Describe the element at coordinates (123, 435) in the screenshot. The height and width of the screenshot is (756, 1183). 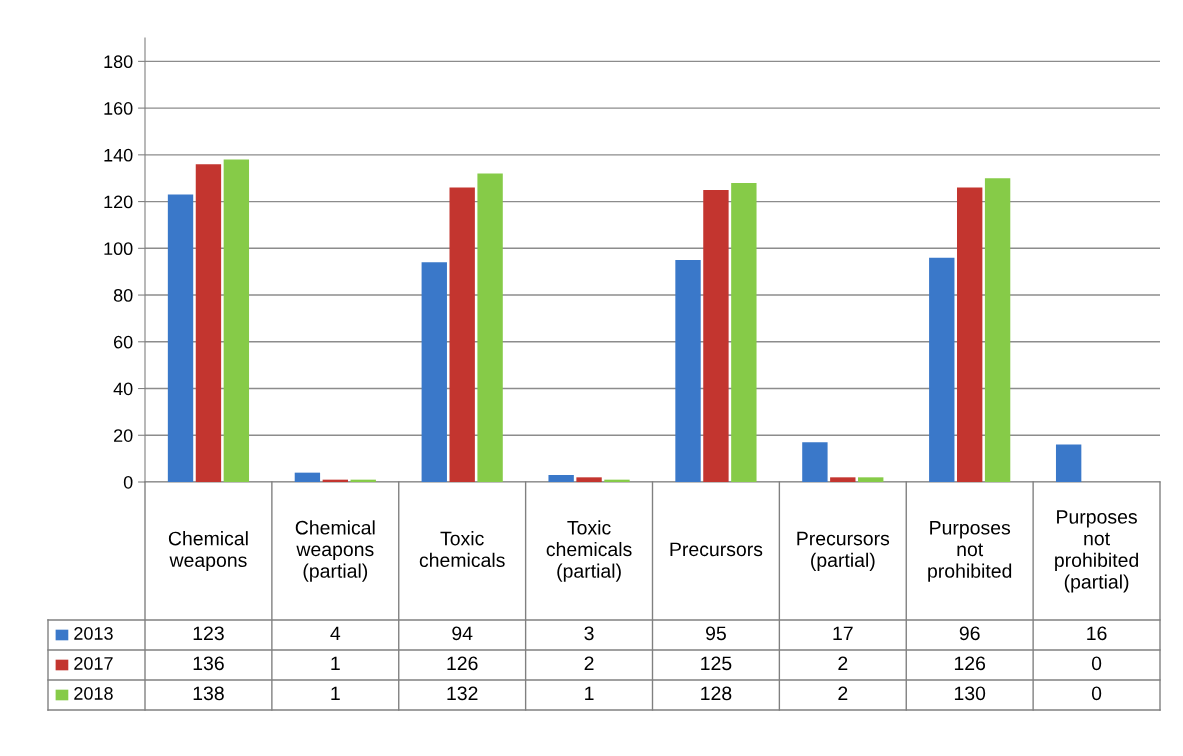
I see `y-tick-label: 20` at that location.